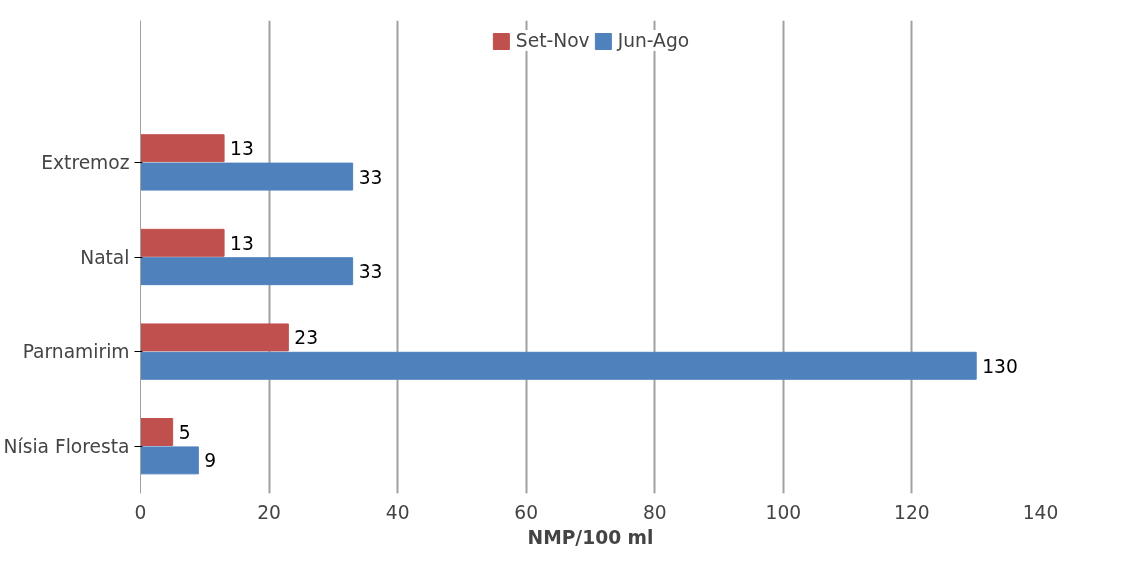 The width and height of the screenshot is (1130, 572). What do you see at coordinates (66, 446) in the screenshot?
I see `y-tick-label: Nísia Floresta` at bounding box center [66, 446].